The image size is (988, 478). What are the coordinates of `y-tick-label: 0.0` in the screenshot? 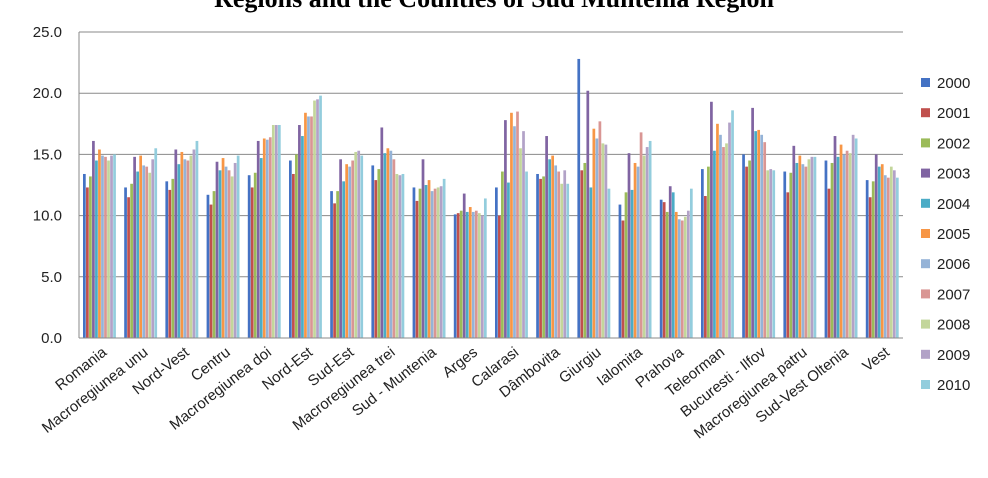 It's located at (51, 338).